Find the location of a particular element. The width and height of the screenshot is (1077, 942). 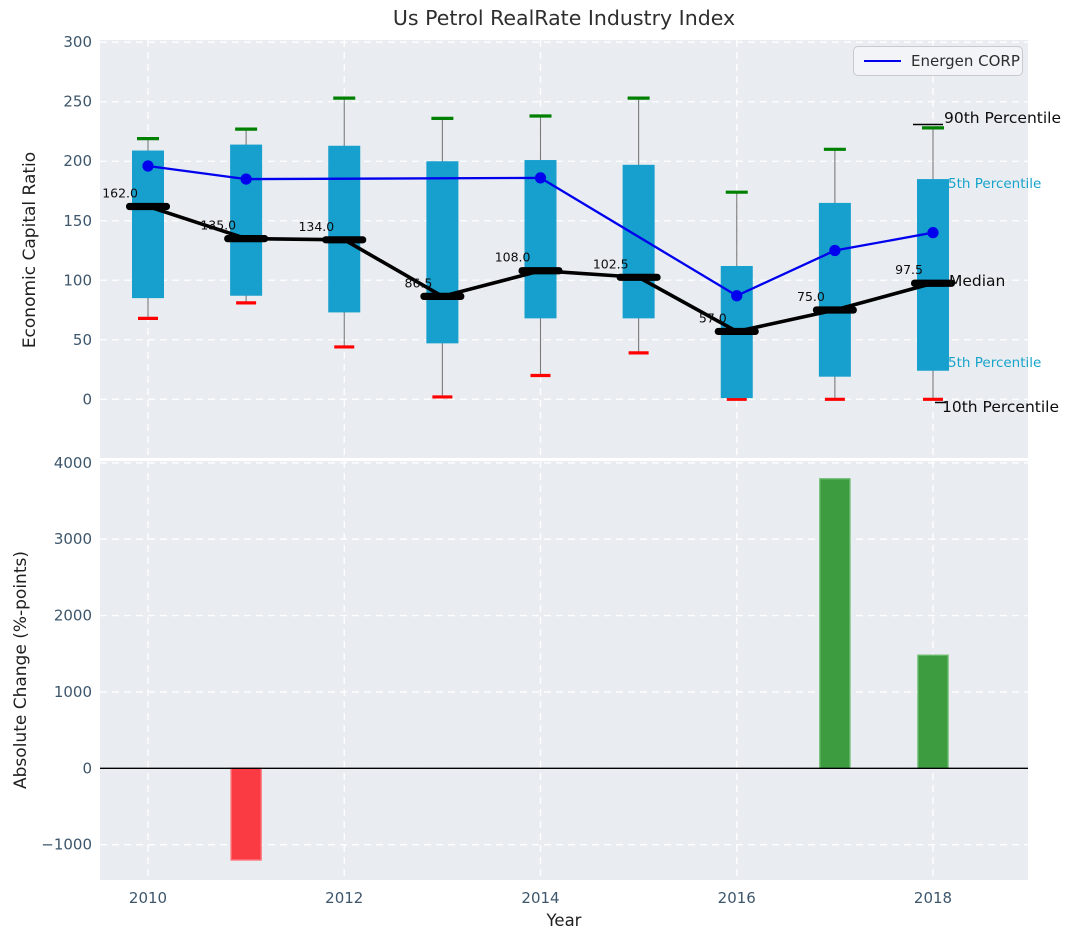

top-ytick-150: 150 is located at coordinates (77, 221).